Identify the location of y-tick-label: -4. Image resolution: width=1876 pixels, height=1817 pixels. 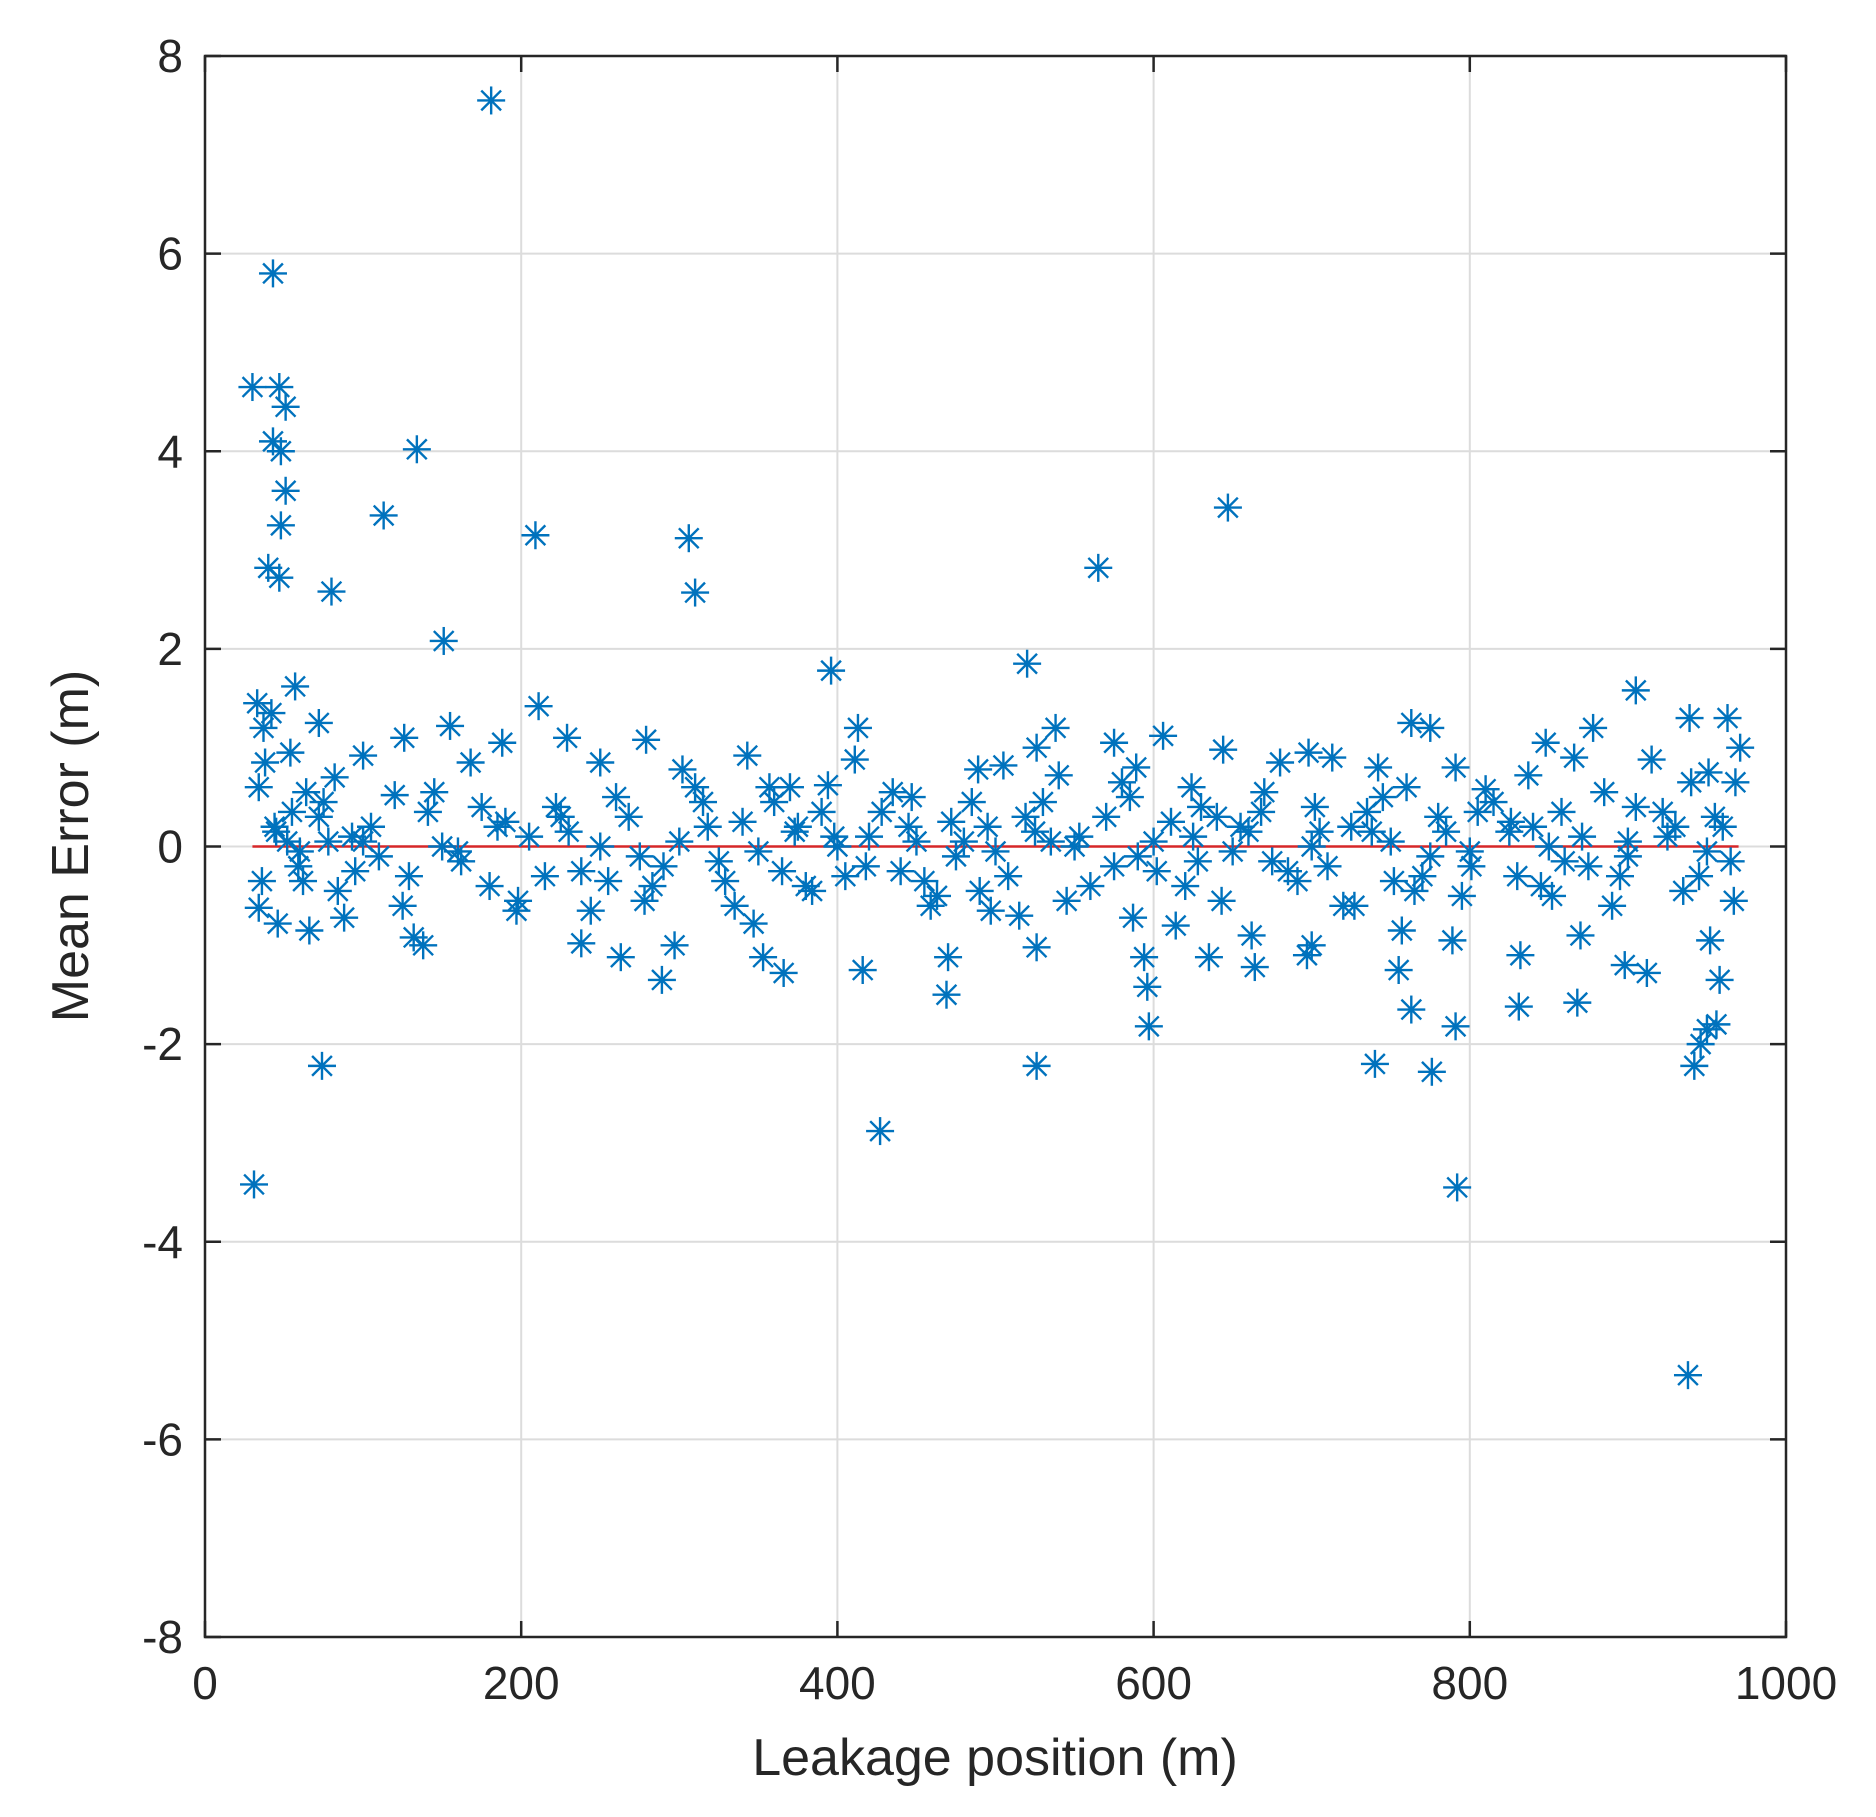
(162, 1242).